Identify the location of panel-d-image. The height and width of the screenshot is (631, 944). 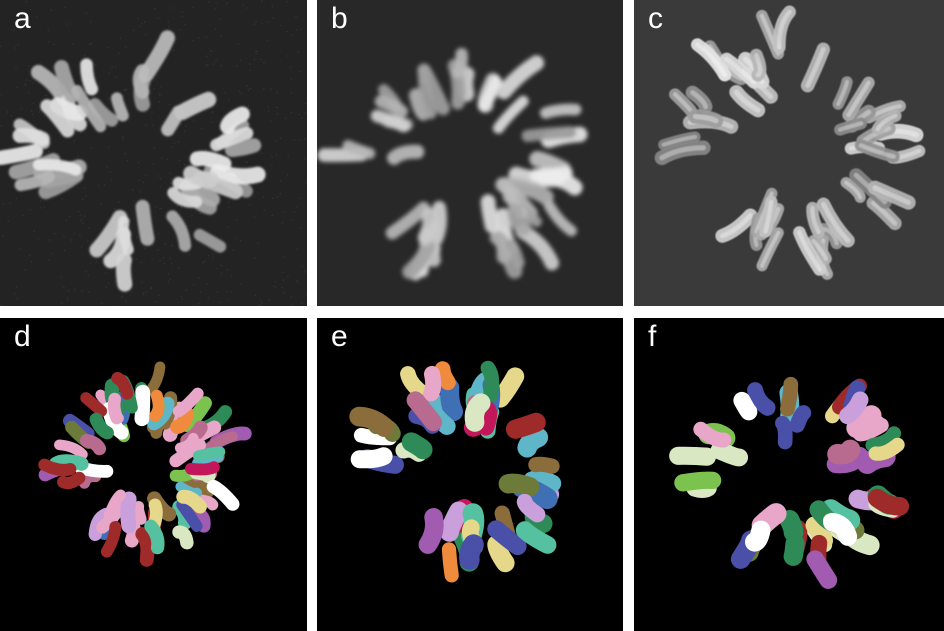
(145, 464).